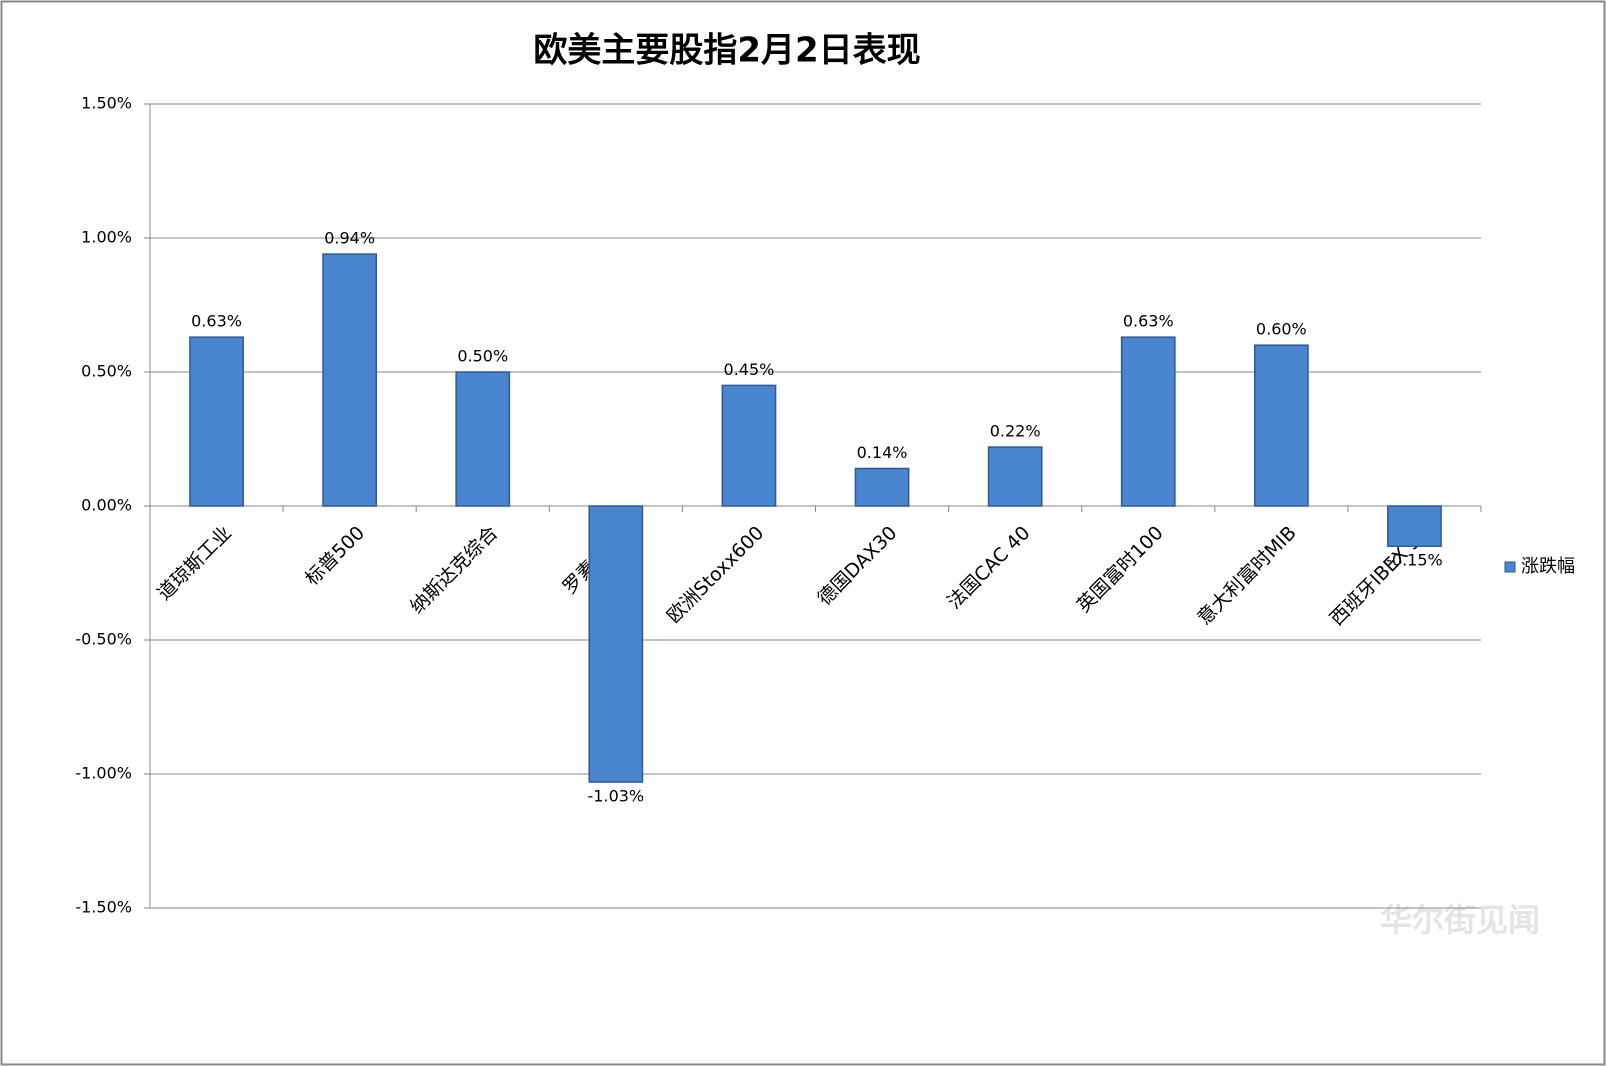  Describe the element at coordinates (349, 238) in the screenshot. I see `data-label: 0.94%` at that location.